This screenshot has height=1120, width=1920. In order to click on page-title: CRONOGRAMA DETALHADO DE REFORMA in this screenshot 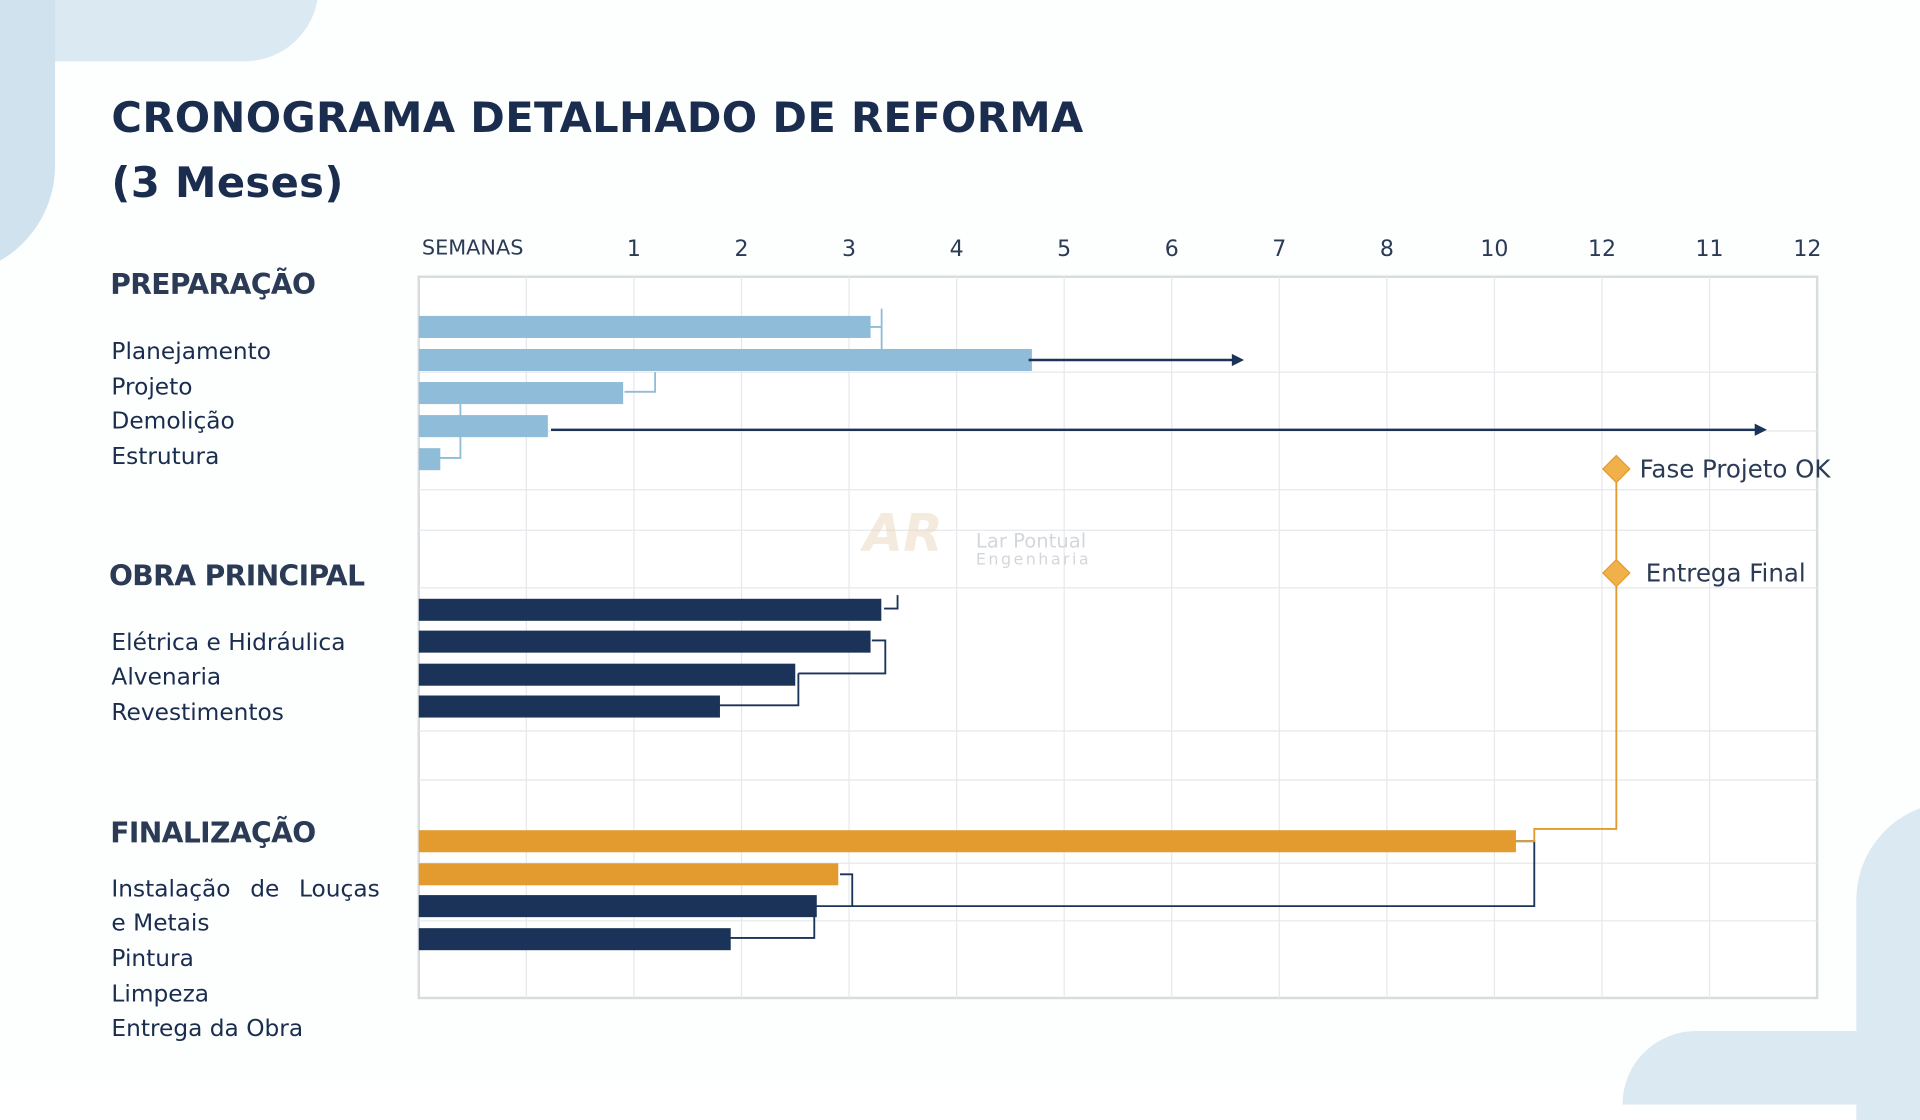, I will do `click(597, 119)`.